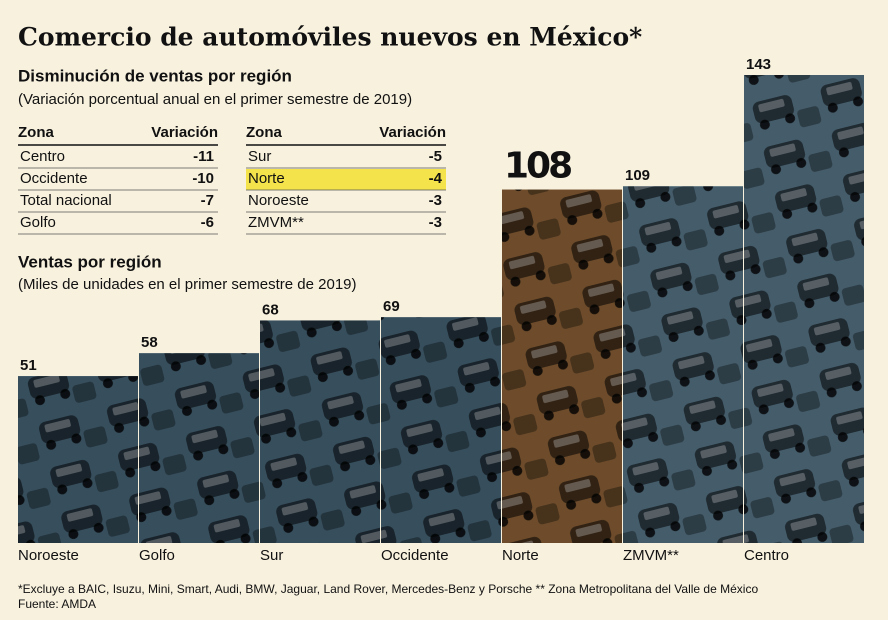 This screenshot has width=888, height=620. Describe the element at coordinates (54, 178) in the screenshot. I see `table-cell: Occidente` at that location.